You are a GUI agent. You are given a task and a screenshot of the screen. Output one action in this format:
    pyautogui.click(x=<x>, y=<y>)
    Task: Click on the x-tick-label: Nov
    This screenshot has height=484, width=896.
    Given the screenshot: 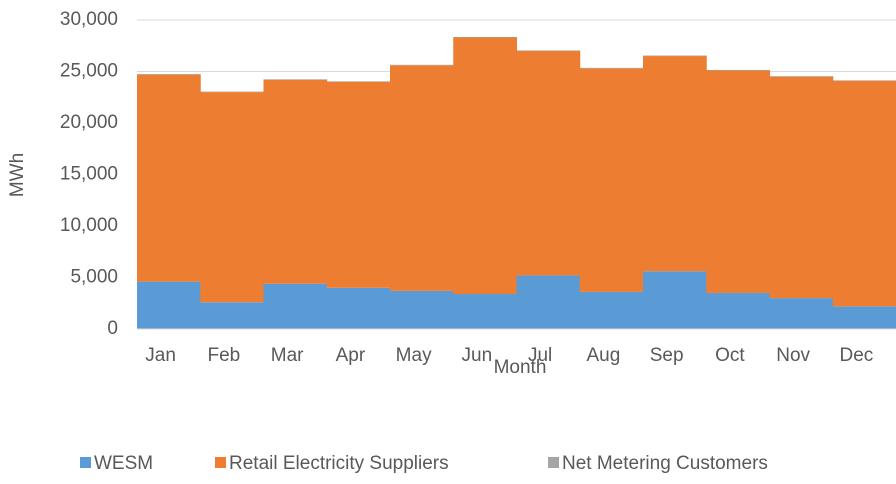 What is the action you would take?
    pyautogui.click(x=793, y=355)
    